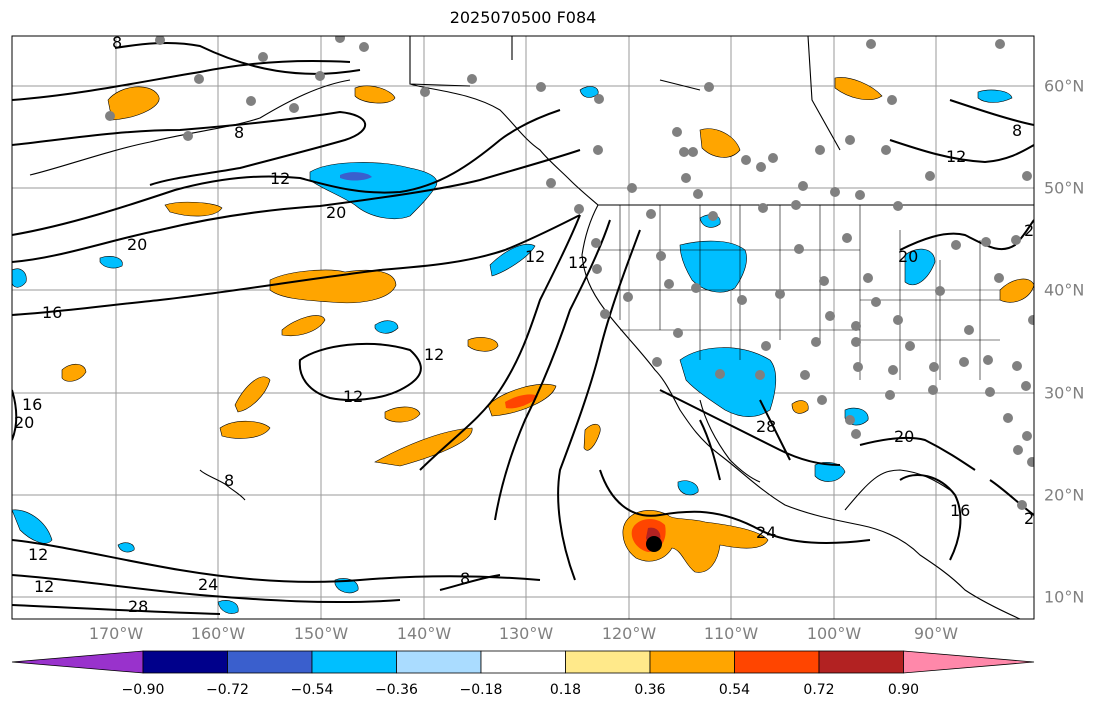  What do you see at coordinates (116, 633) in the screenshot?
I see `longitude-label: 170°W` at bounding box center [116, 633].